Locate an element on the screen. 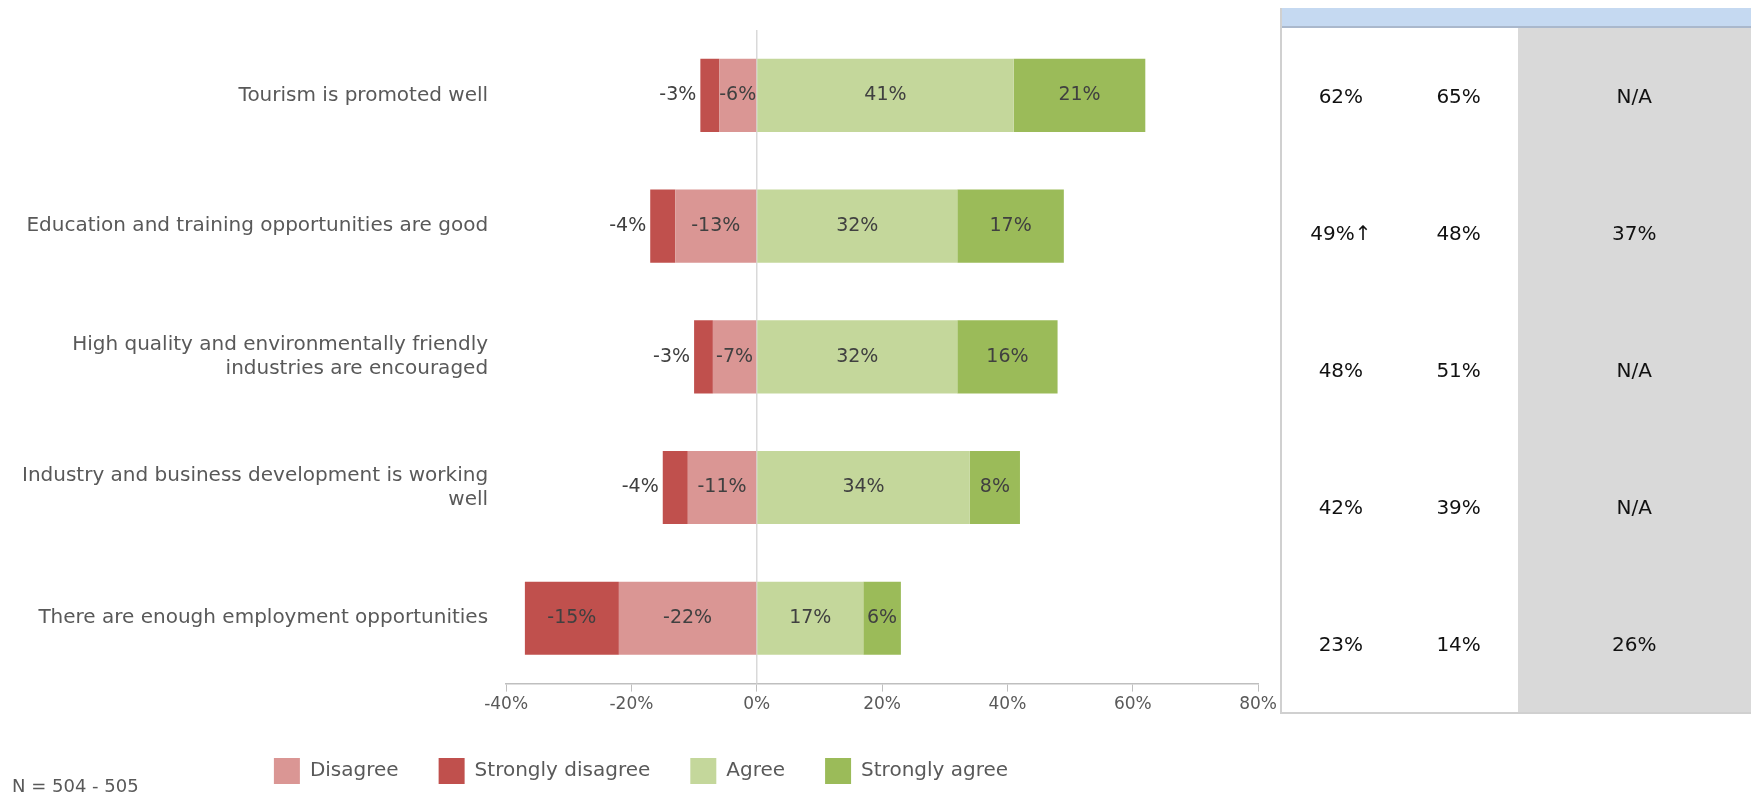  text: 26% is located at coordinates (1634, 643).